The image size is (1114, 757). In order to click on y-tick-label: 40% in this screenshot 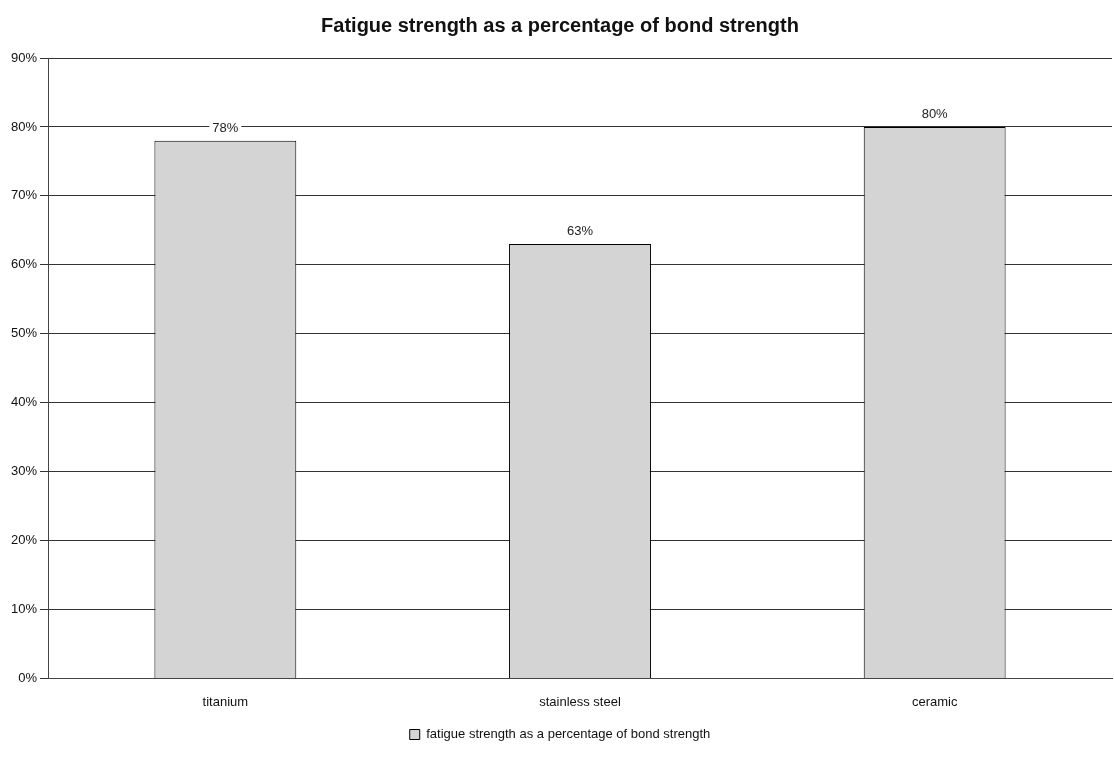, I will do `click(24, 402)`.